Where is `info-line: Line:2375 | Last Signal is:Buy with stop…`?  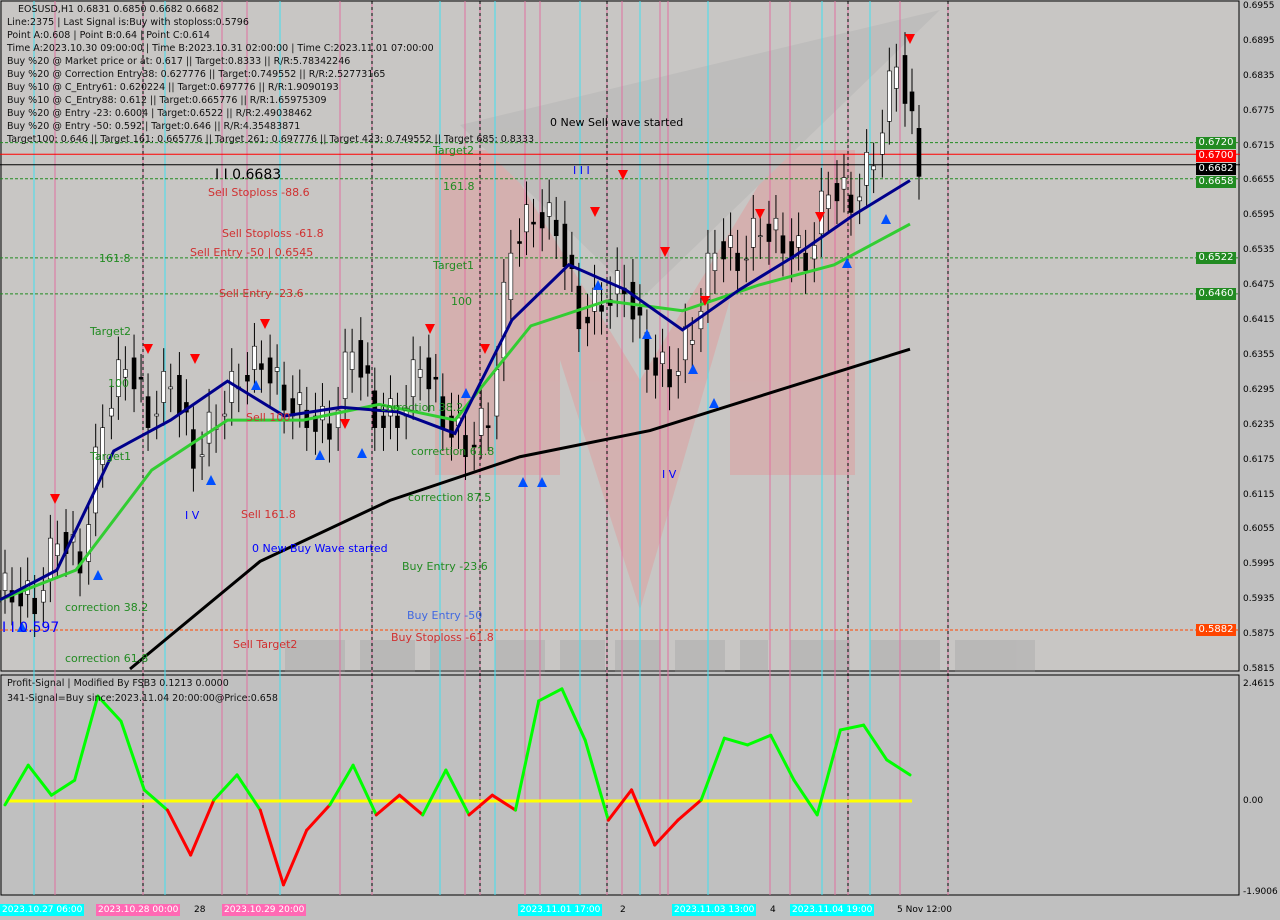 info-line: Line:2375 | Last Signal is:Buy with stop… is located at coordinates (128, 22).